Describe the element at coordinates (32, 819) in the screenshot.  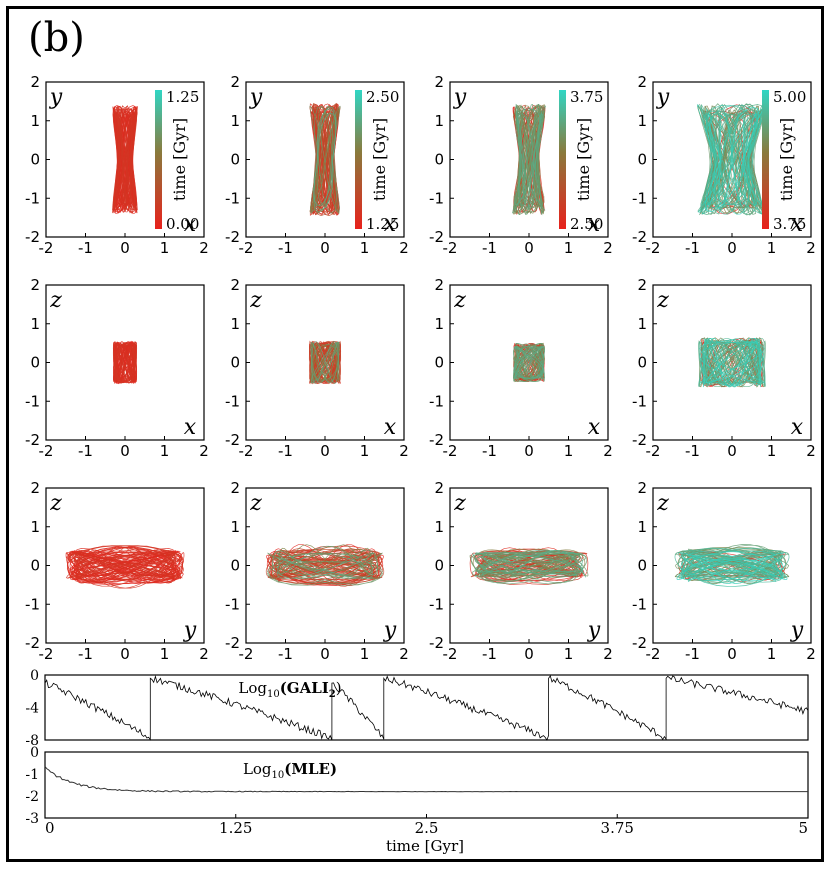
I see `mle-y-tick: -3` at that location.